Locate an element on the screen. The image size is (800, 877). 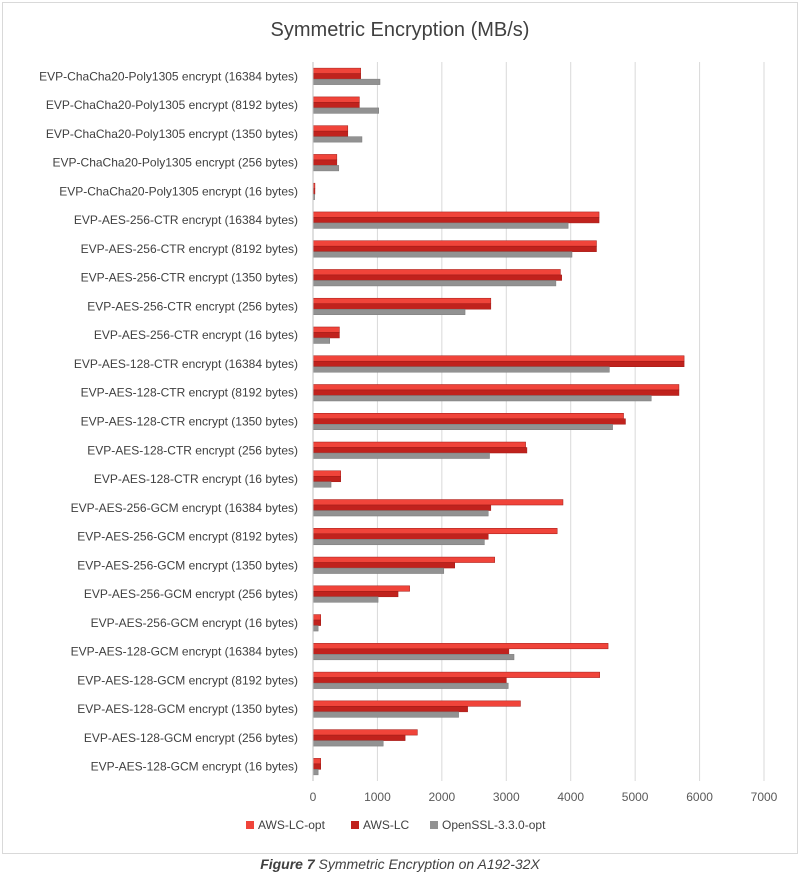
legend-label: AWS-LC-opt is located at coordinates (292, 825).